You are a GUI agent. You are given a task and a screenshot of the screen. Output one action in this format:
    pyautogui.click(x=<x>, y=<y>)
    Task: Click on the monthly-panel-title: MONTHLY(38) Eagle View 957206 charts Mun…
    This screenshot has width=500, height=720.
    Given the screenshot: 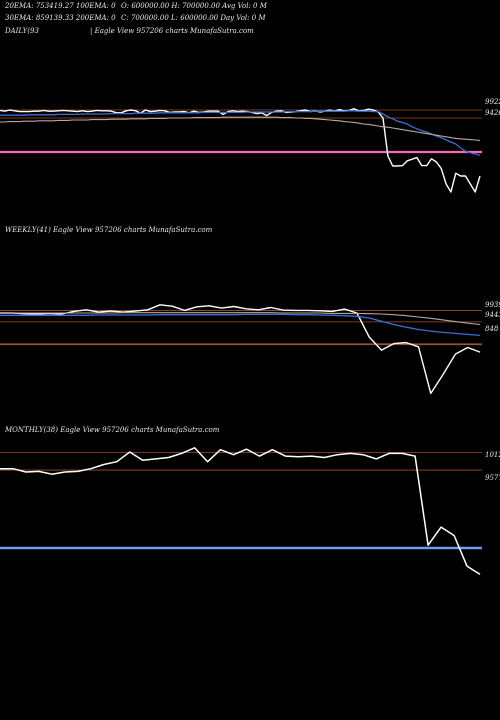 What is the action you would take?
    pyautogui.click(x=112, y=430)
    